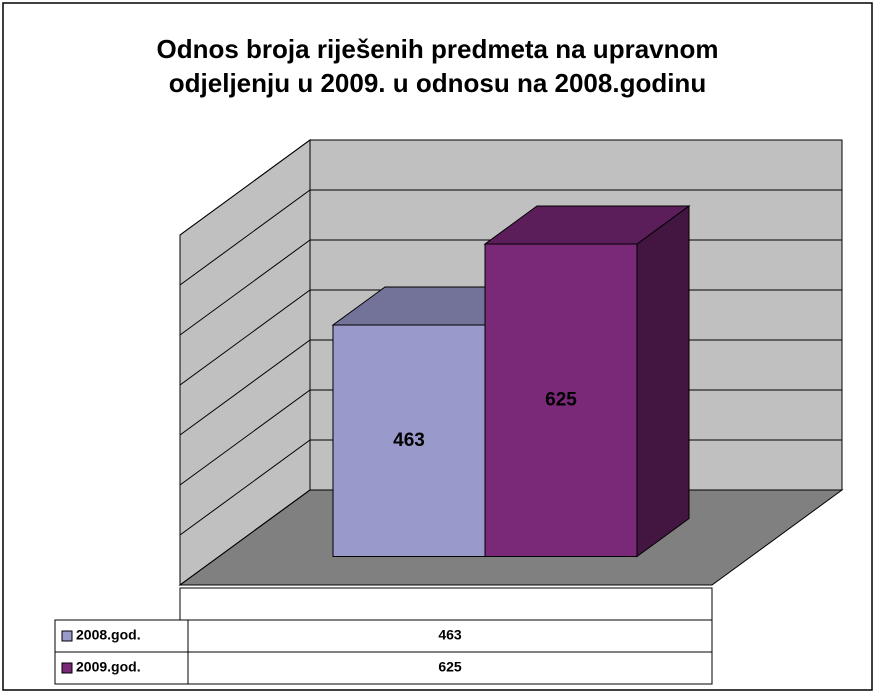  What do you see at coordinates (446, 604) in the screenshot?
I see `table-header` at bounding box center [446, 604].